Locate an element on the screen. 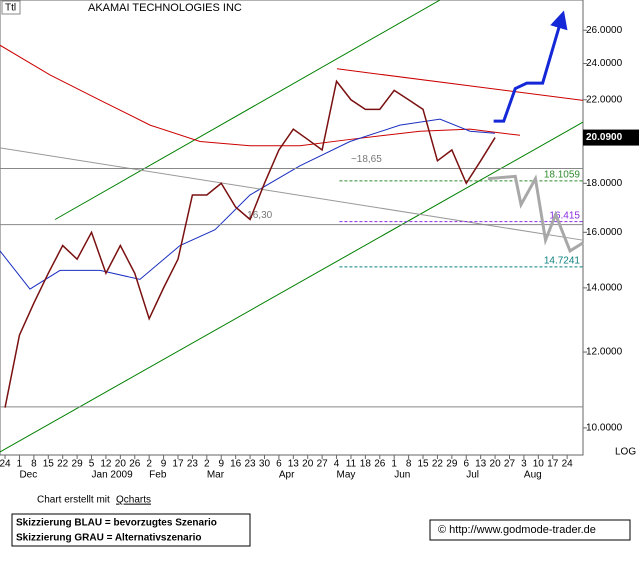  month-label: Apr is located at coordinates (287, 475).